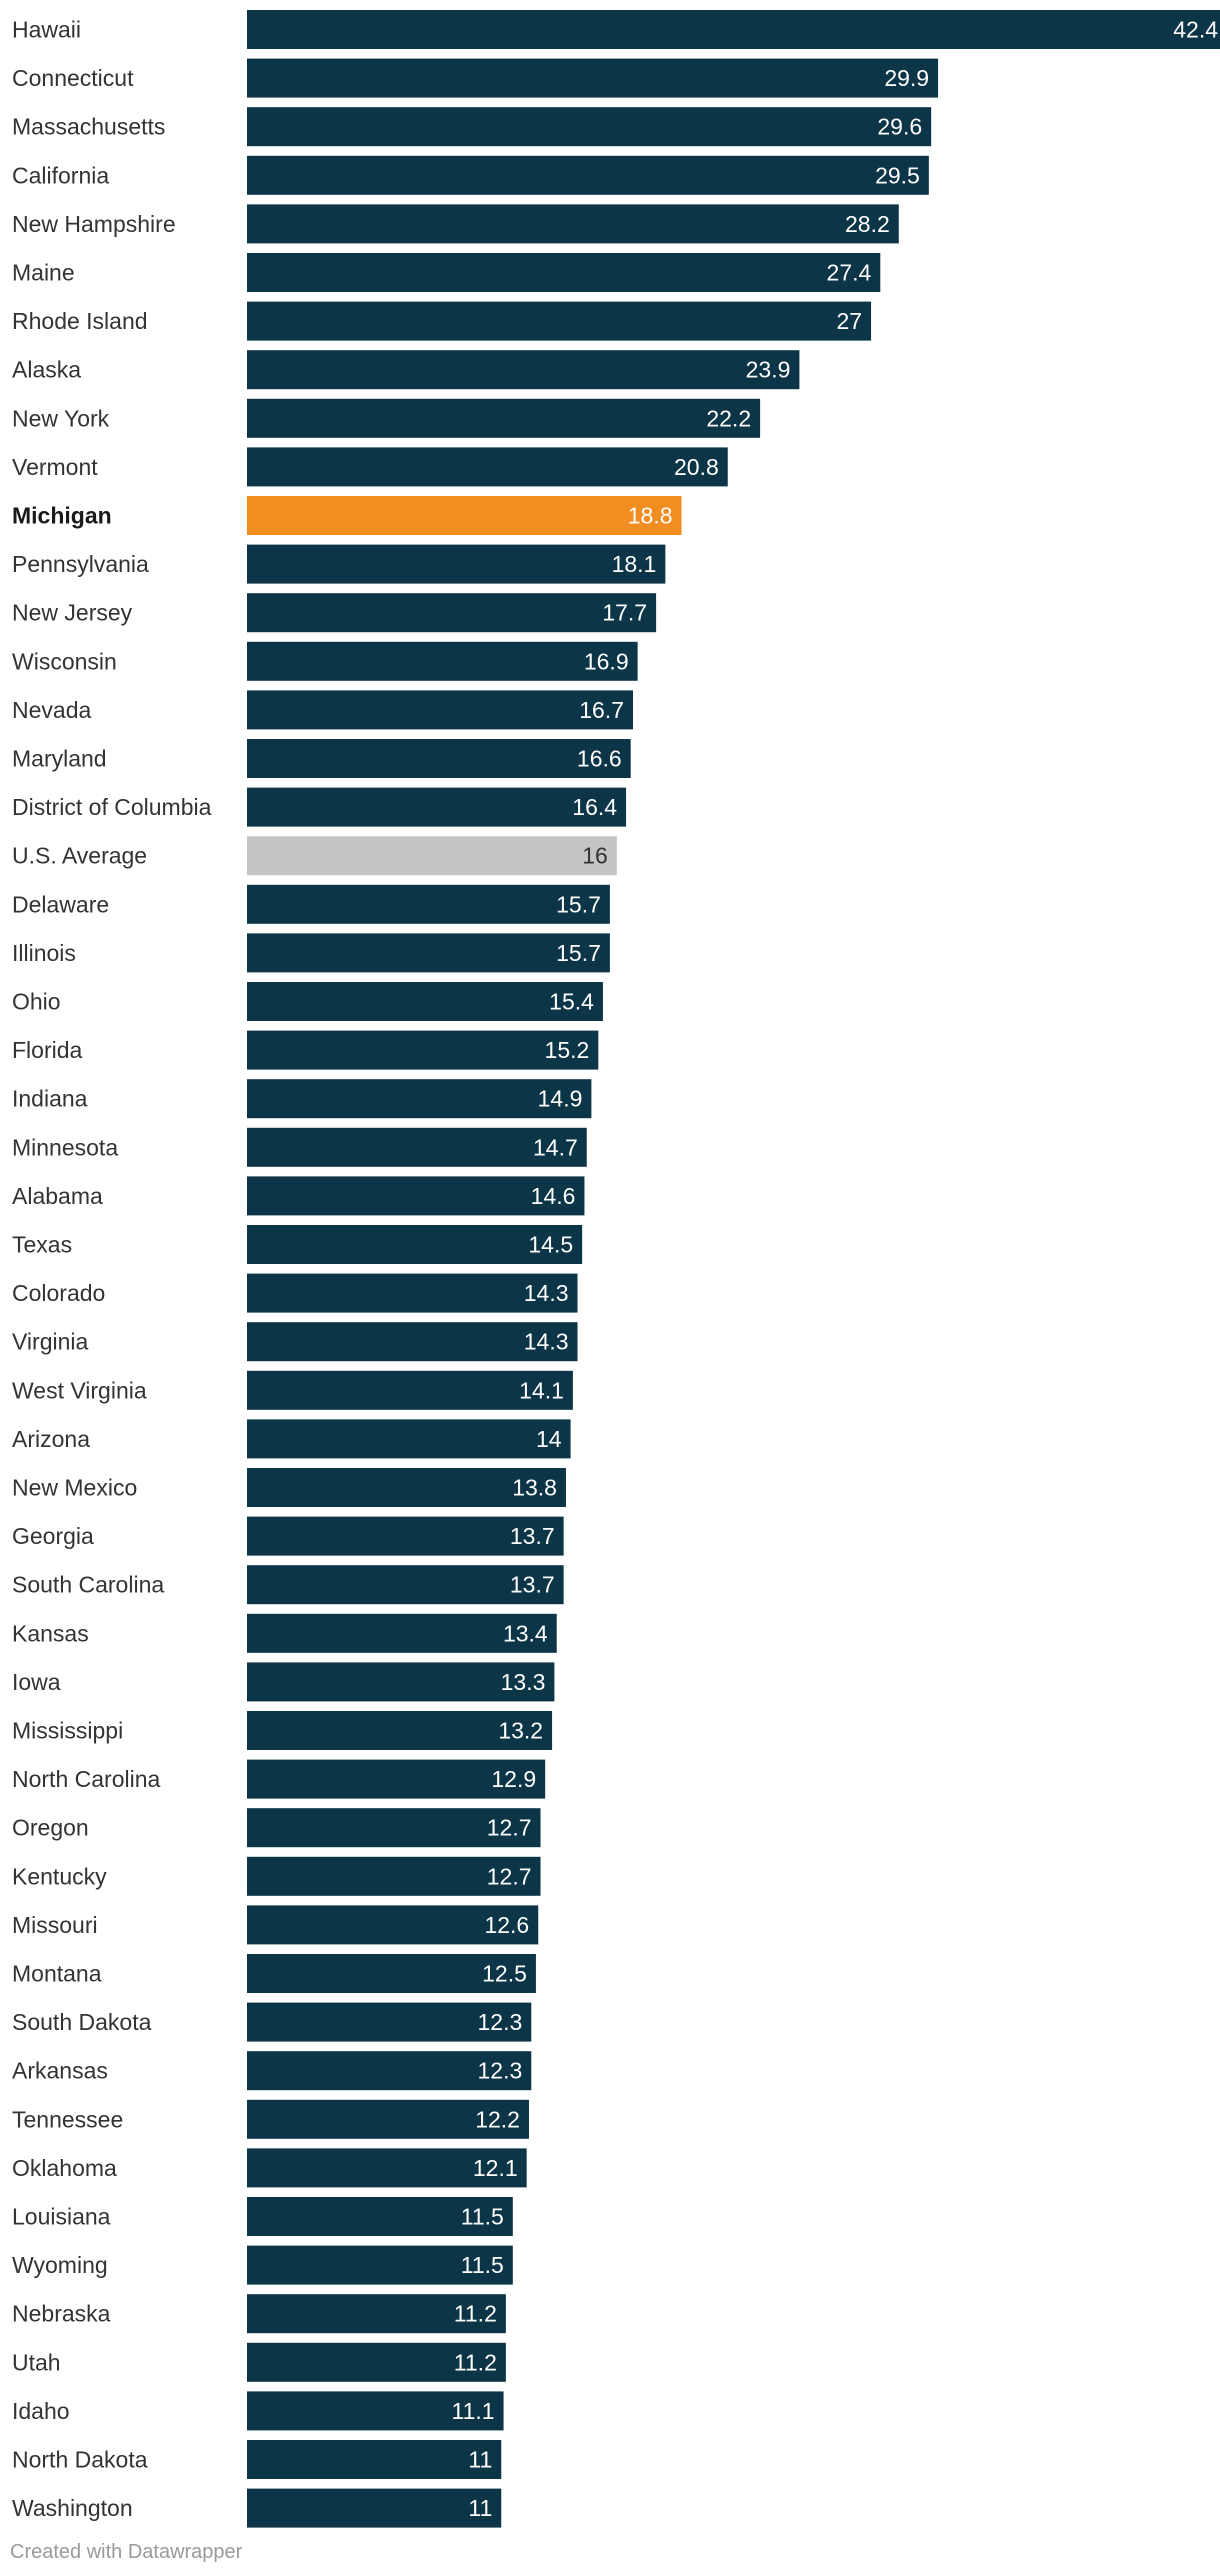 The image size is (1220, 2574). What do you see at coordinates (311, 904) in the screenshot?
I see `bar-row-delaware: Delaware 15.7` at bounding box center [311, 904].